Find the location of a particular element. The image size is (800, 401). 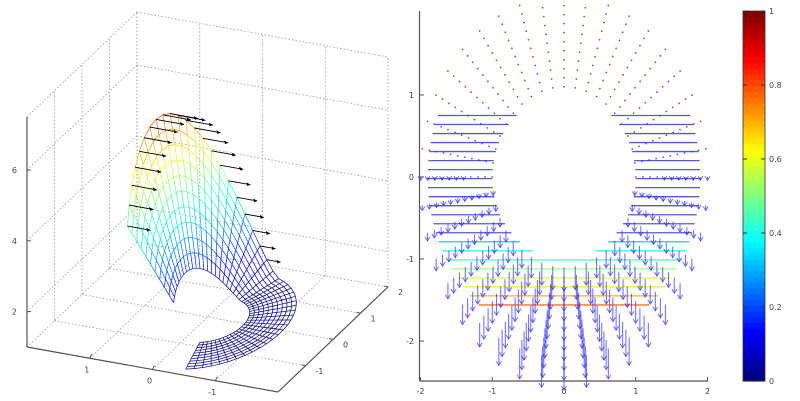

colorbar: 1 0.8 0.6 0.4 0.2 0 is located at coordinates (762, 196).